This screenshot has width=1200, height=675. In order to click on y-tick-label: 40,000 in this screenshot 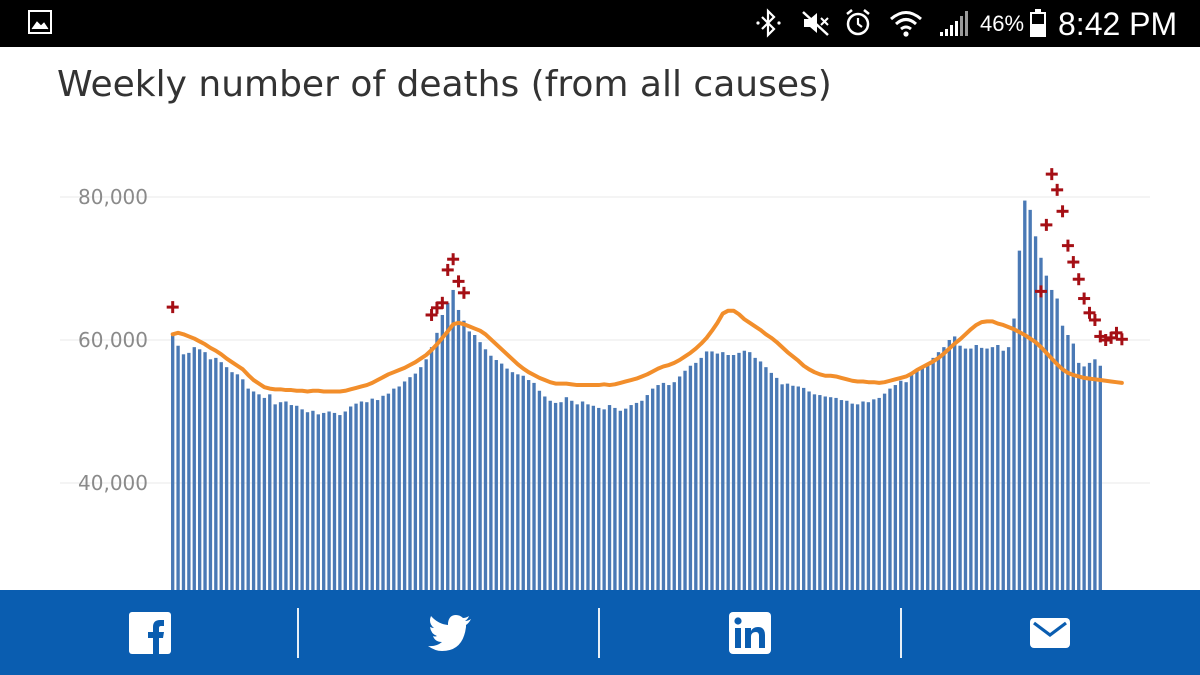, I will do `click(113, 483)`.